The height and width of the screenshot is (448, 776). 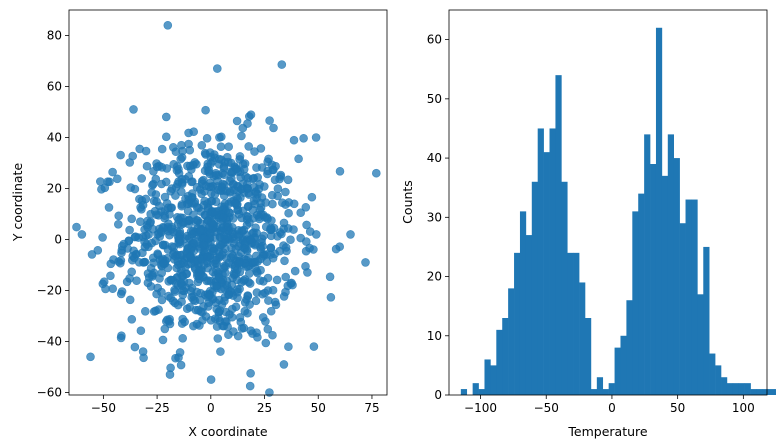 What do you see at coordinates (49, 290) in the screenshot?
I see `scatter-y-tick-label: −20` at bounding box center [49, 290].